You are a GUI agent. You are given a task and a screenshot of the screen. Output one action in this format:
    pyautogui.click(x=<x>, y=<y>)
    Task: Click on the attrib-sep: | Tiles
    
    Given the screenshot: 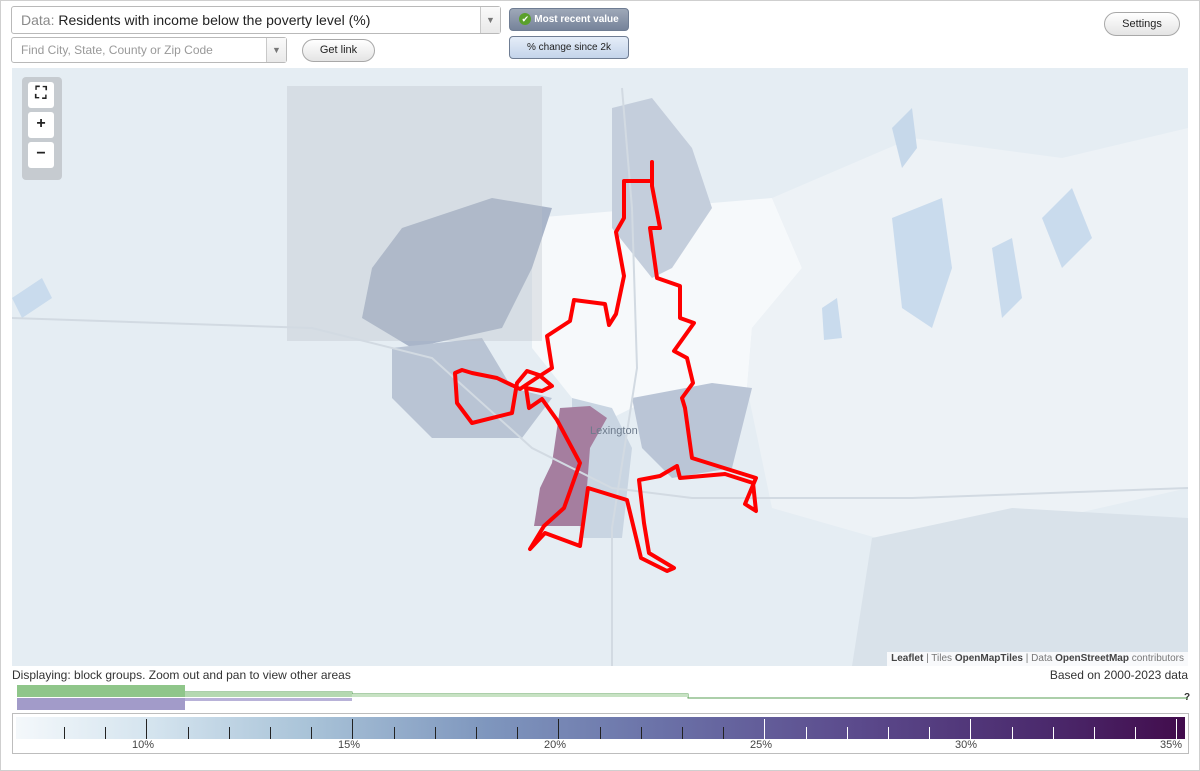 What is the action you would take?
    pyautogui.click(x=939, y=658)
    